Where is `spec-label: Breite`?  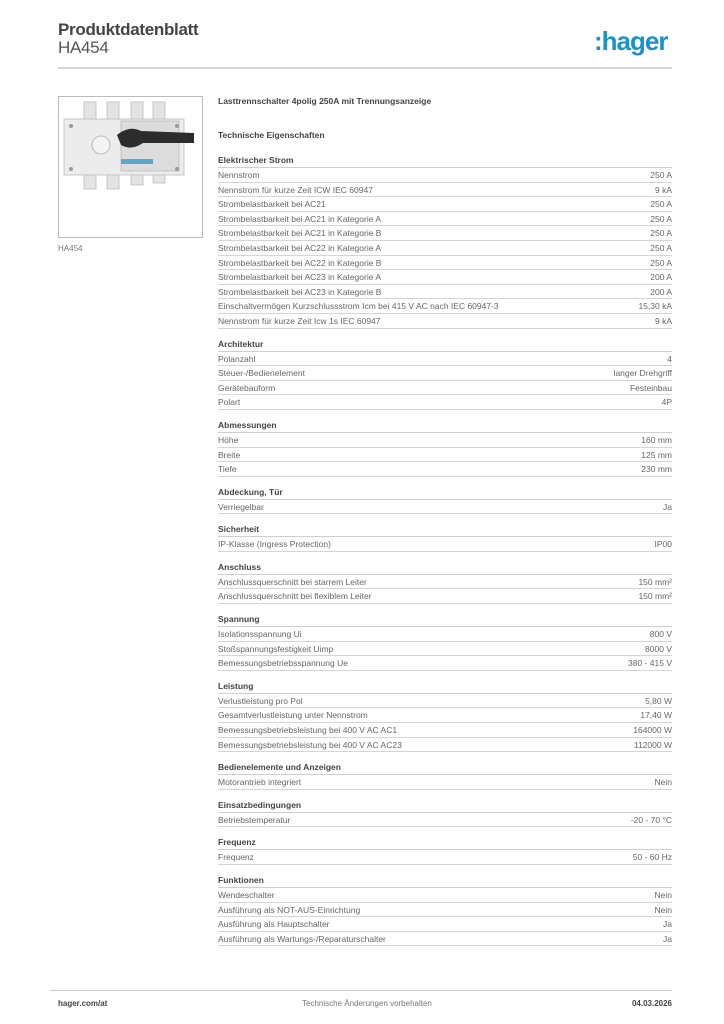
spec-label: Breite is located at coordinates (229, 454).